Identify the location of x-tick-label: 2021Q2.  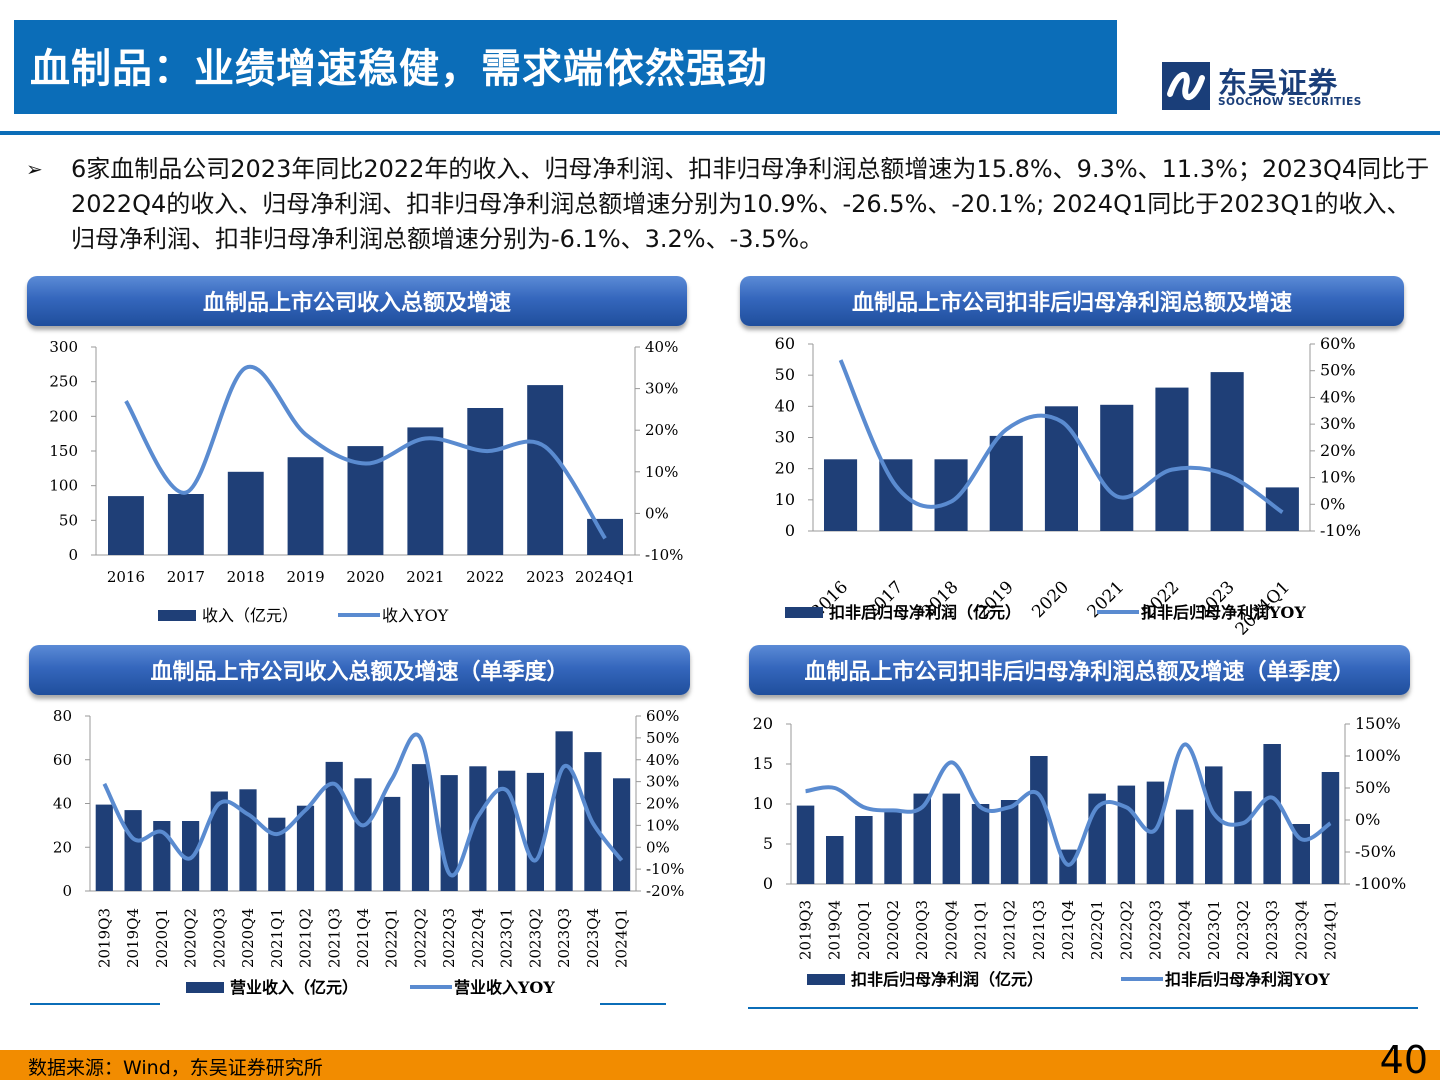
(306, 938).